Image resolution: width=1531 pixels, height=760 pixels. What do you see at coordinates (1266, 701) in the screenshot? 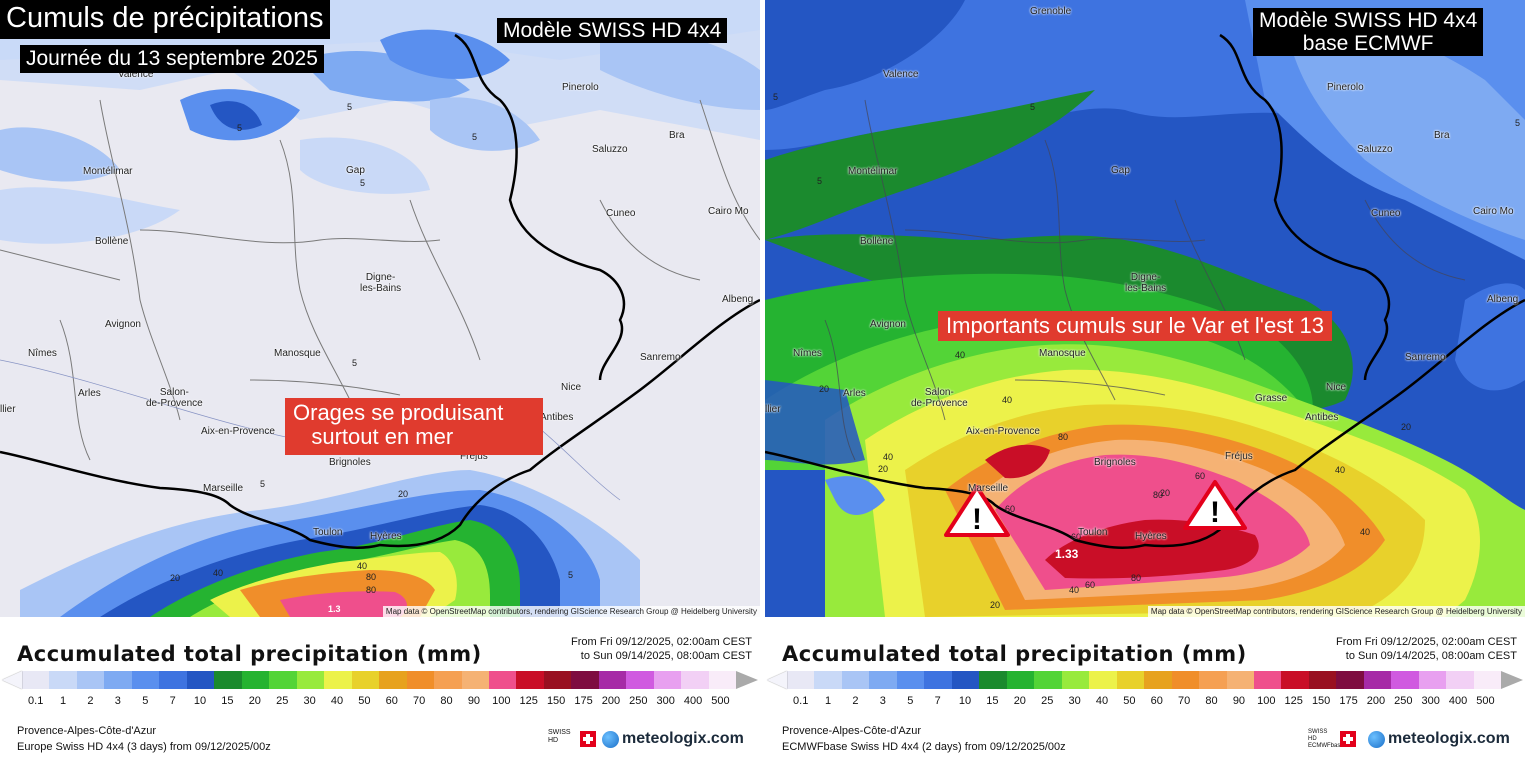
I see `legend-tick: 100` at bounding box center [1266, 701].